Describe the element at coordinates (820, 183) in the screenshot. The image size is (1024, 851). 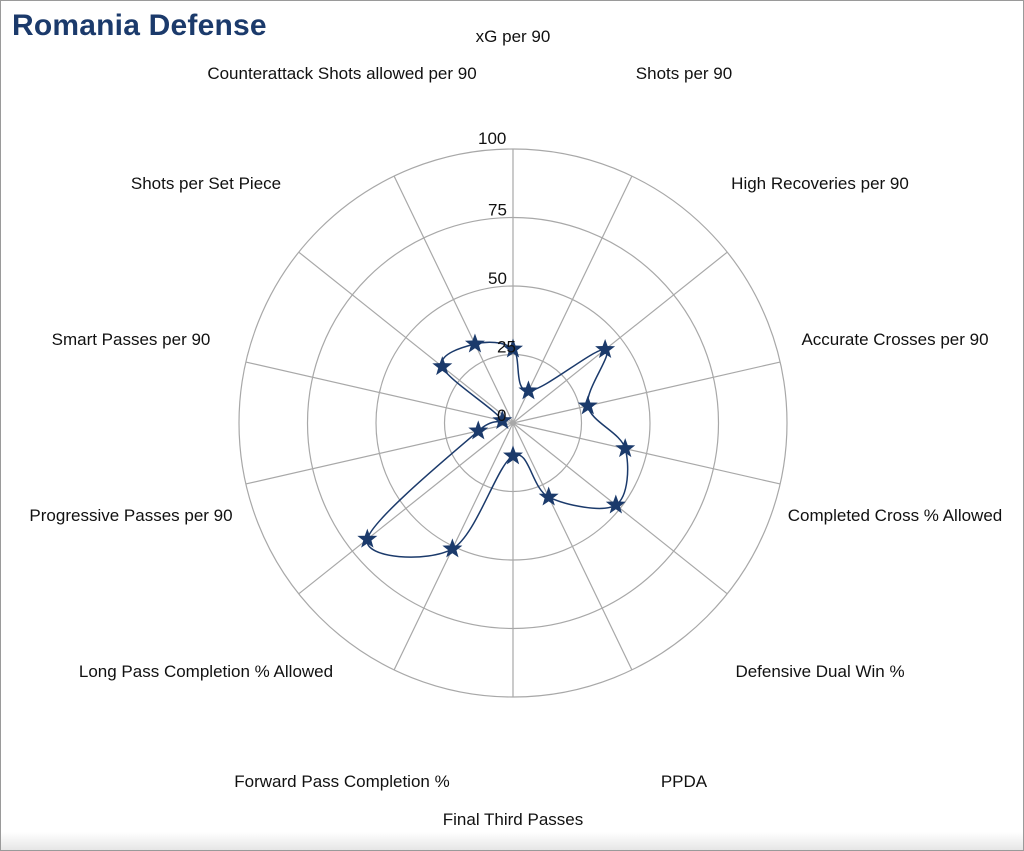
I see `category-label: High Recoveries per 90` at that location.